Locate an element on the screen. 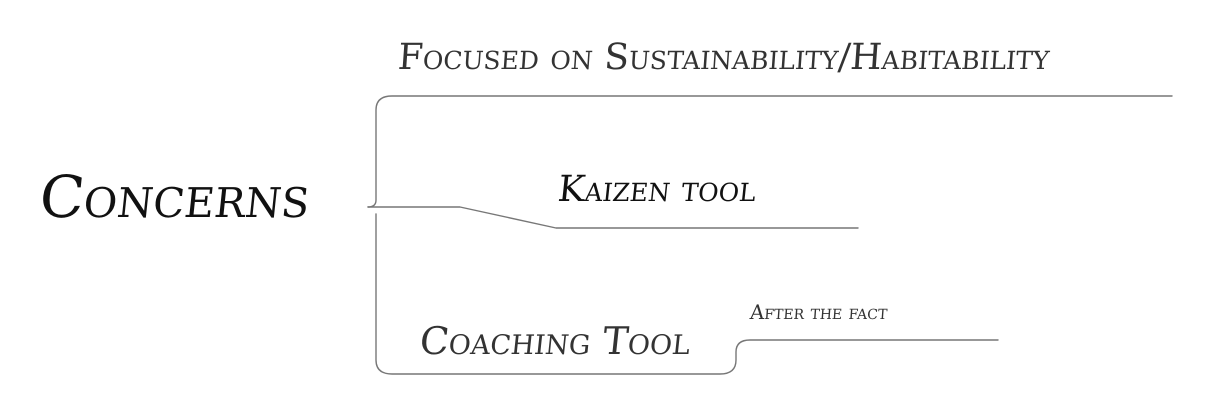 The width and height of the screenshot is (1210, 410). branch-node-coaching-tool: Coaching Tool is located at coordinates (555, 341).